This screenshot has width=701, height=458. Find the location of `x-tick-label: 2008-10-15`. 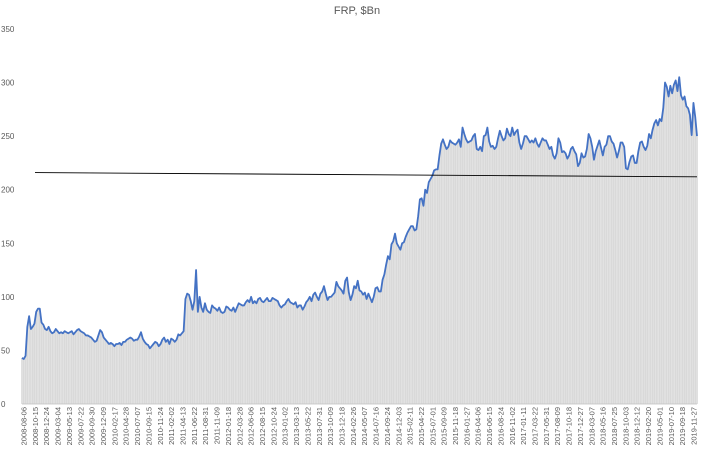

x-tick-label: 2008-10-15 is located at coordinates (35, 426).